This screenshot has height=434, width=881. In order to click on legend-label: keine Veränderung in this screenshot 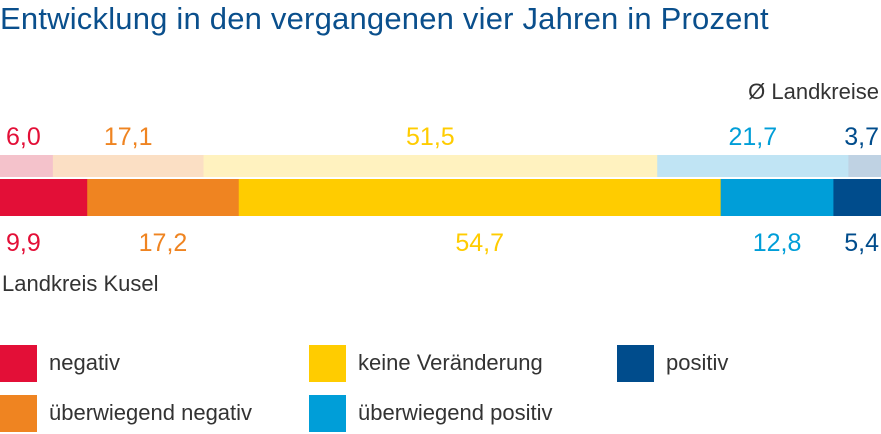, I will do `click(450, 362)`.